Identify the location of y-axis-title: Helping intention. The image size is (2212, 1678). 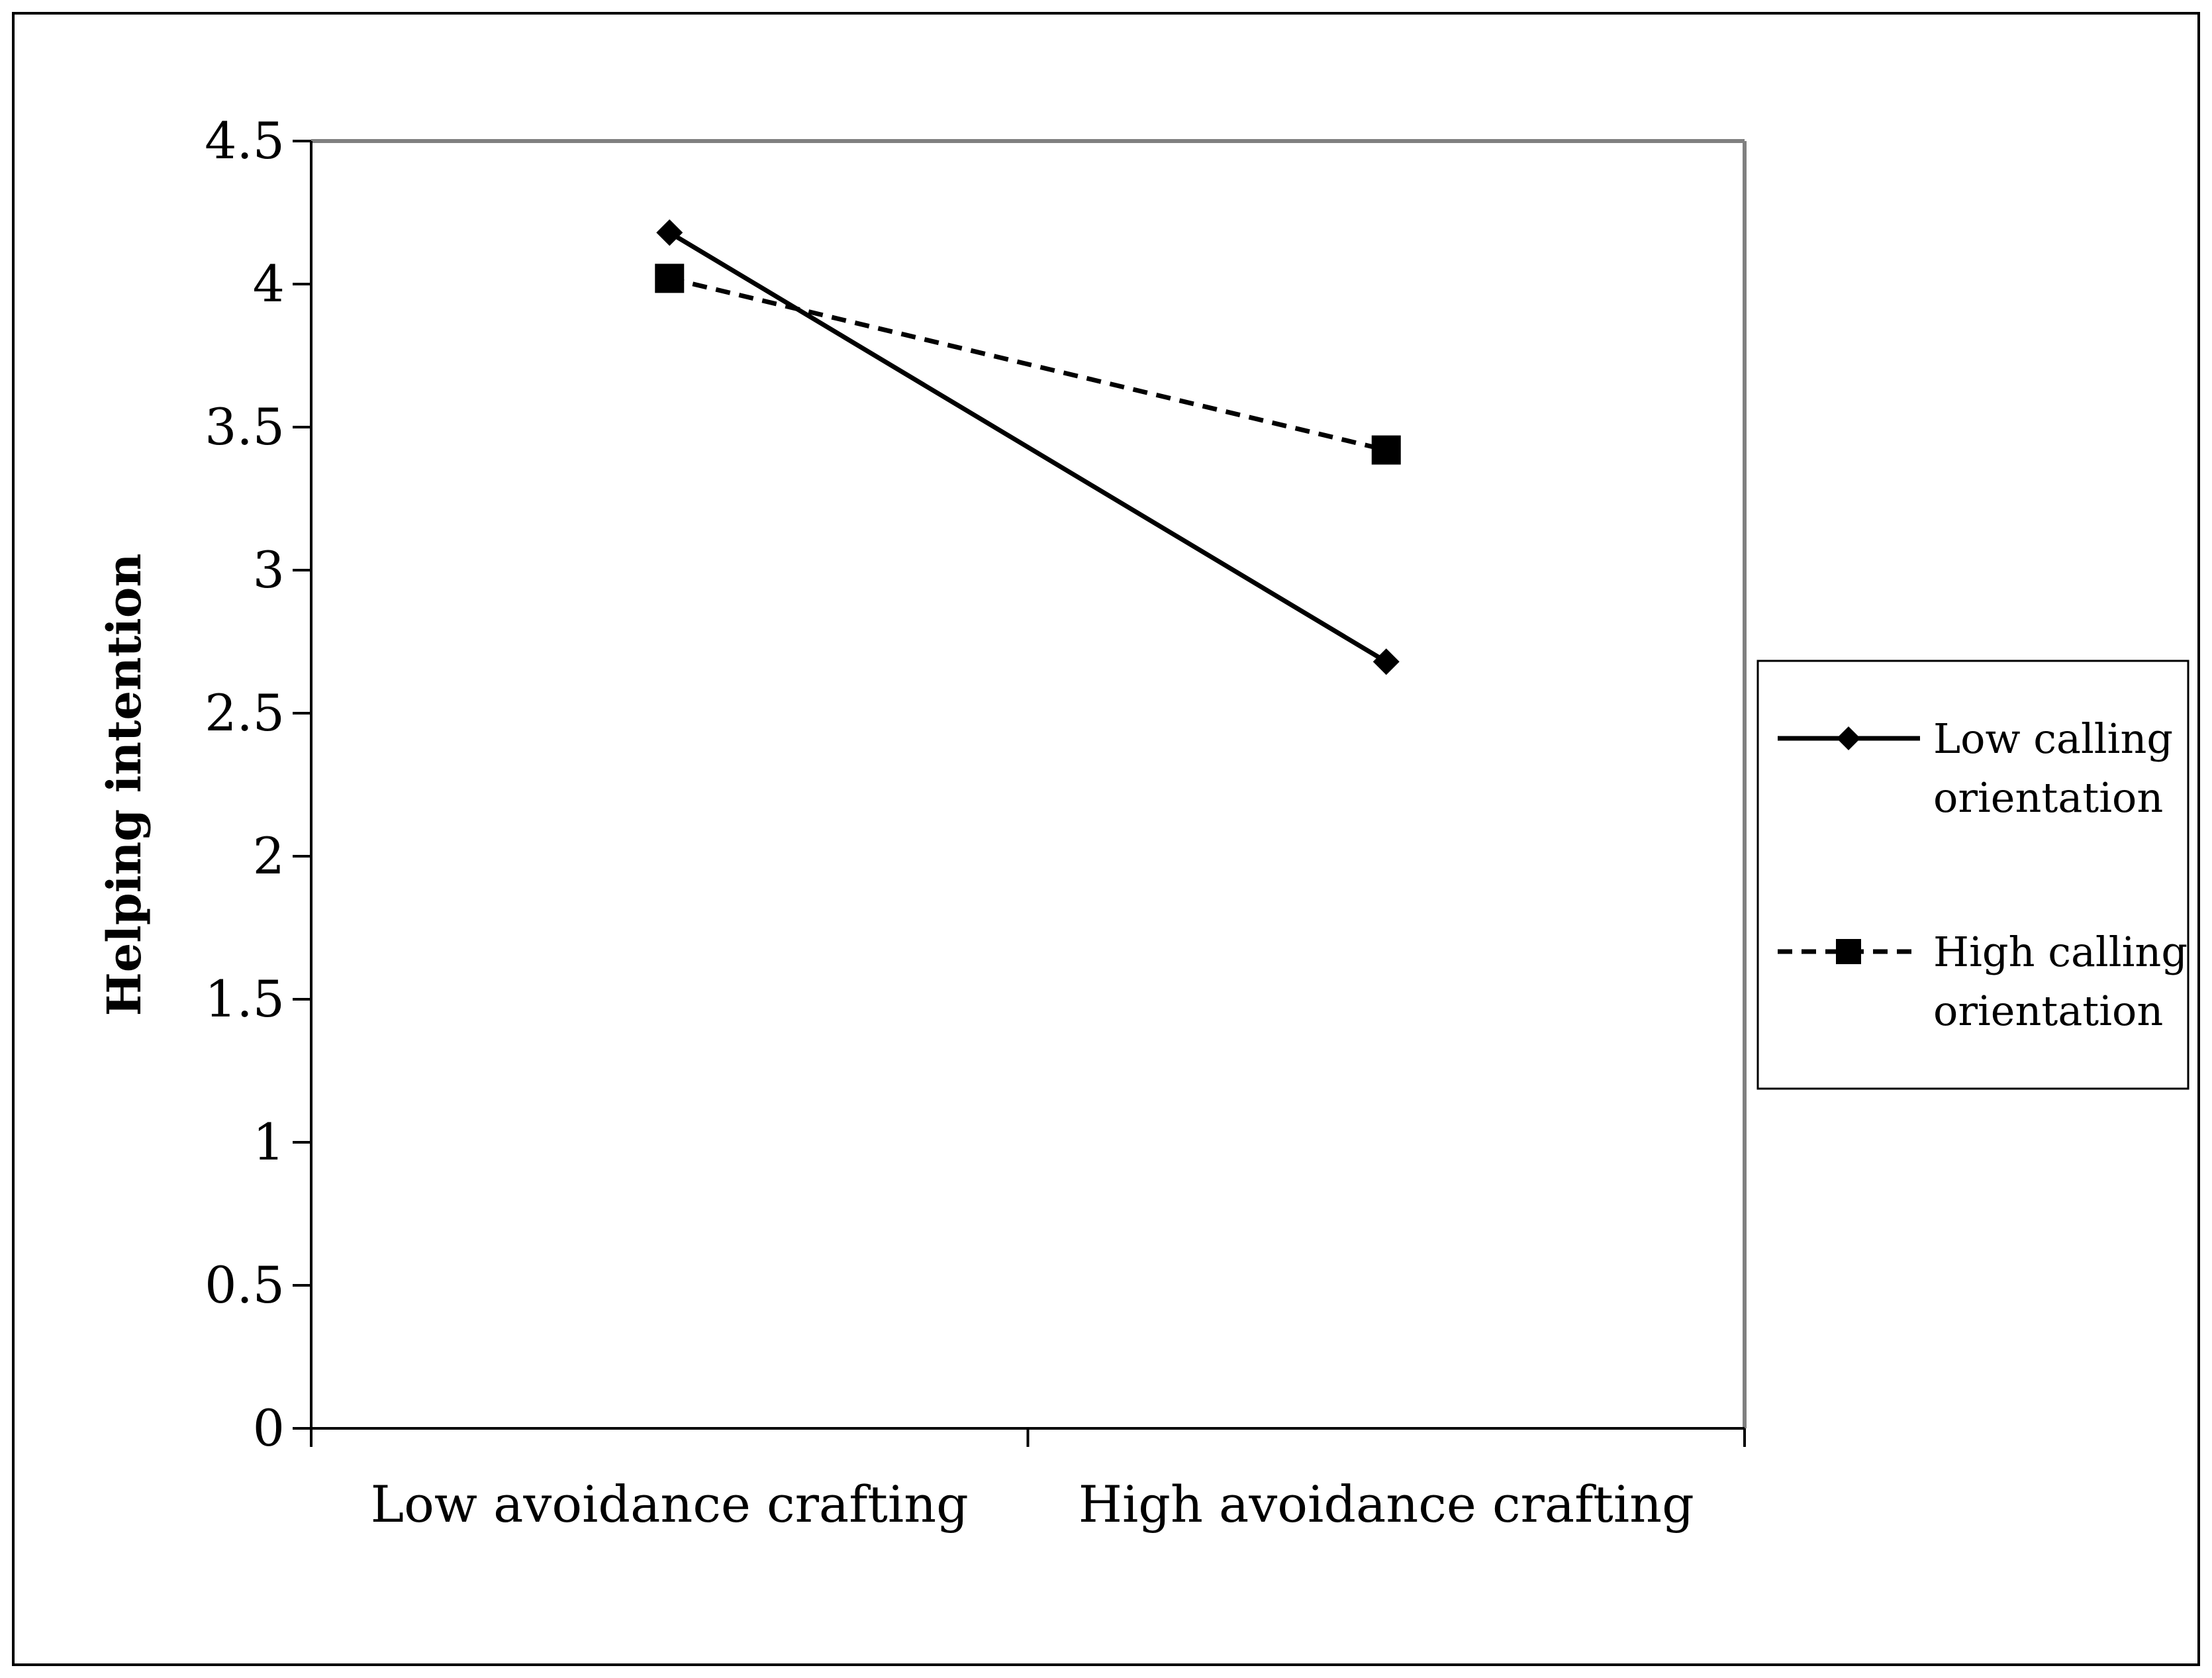
(124, 785).